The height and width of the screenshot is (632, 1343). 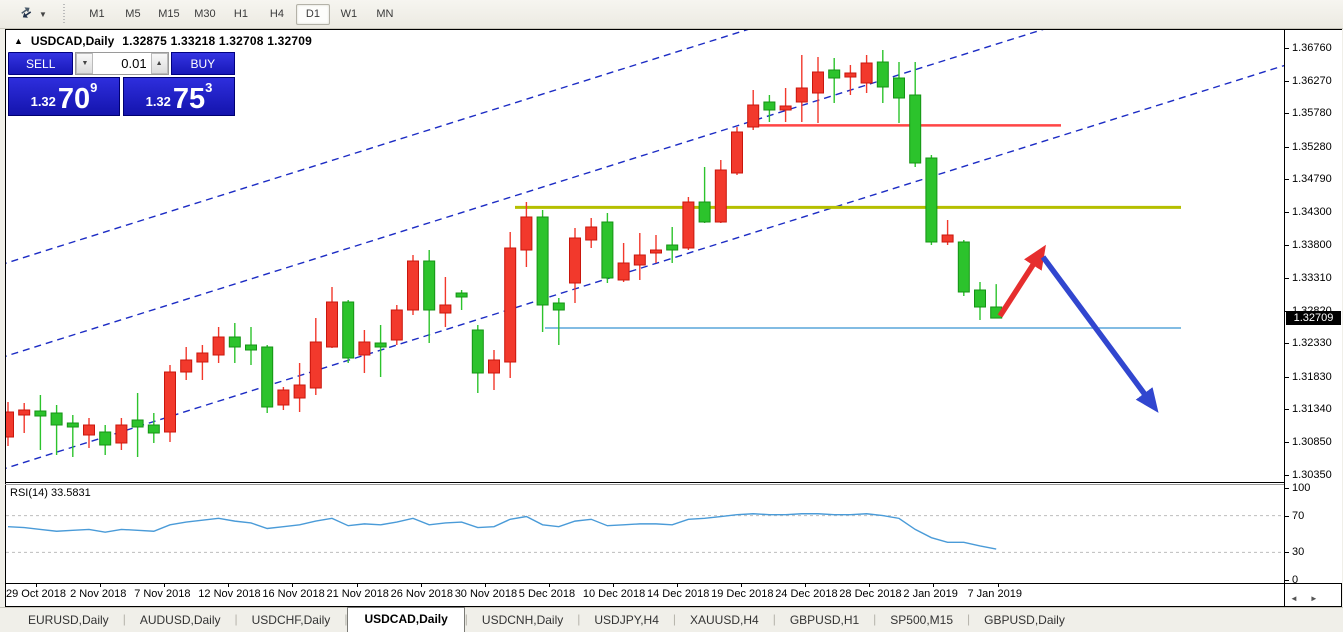 What do you see at coordinates (1301, 488) in the screenshot?
I see `rsi-tick-label: 100` at bounding box center [1301, 488].